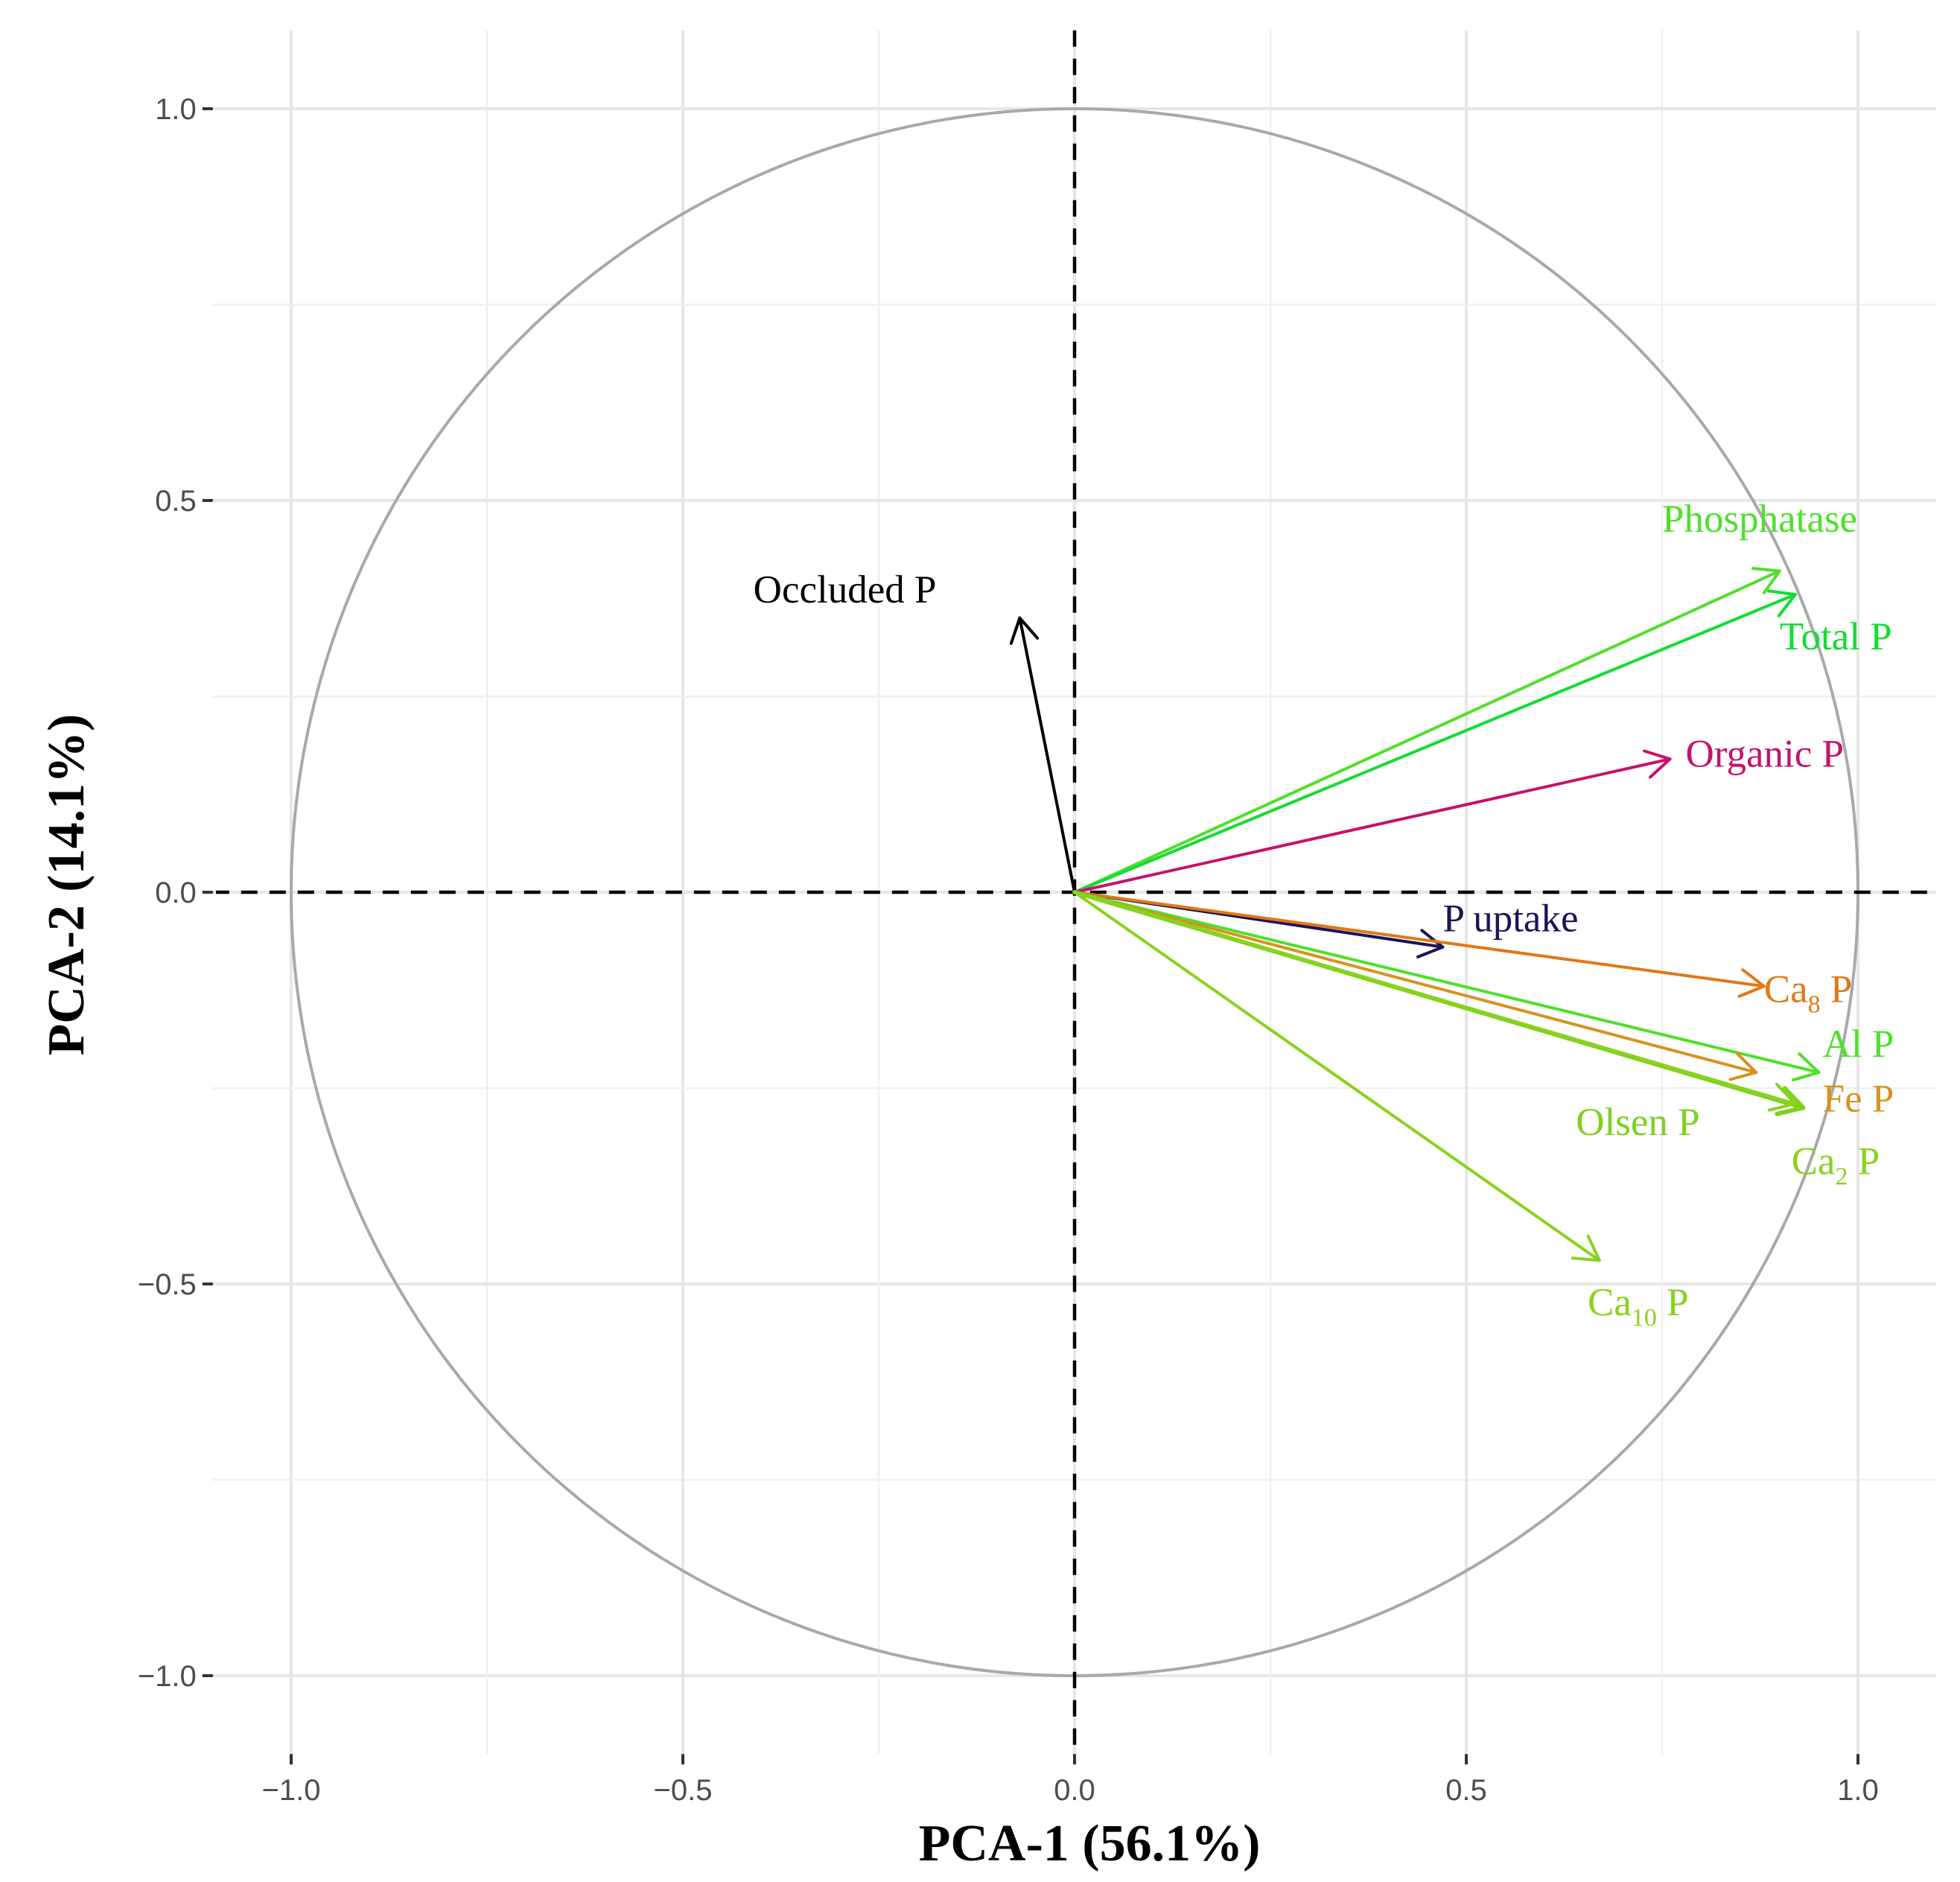 This screenshot has width=1960, height=1882. I want to click on vector-ca8-p, so click(1419, 939).